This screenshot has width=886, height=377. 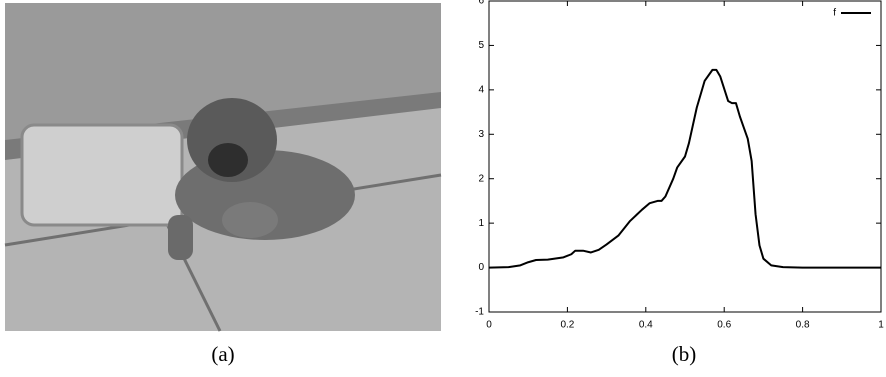 I want to click on caption: (b), so click(x=684, y=354).